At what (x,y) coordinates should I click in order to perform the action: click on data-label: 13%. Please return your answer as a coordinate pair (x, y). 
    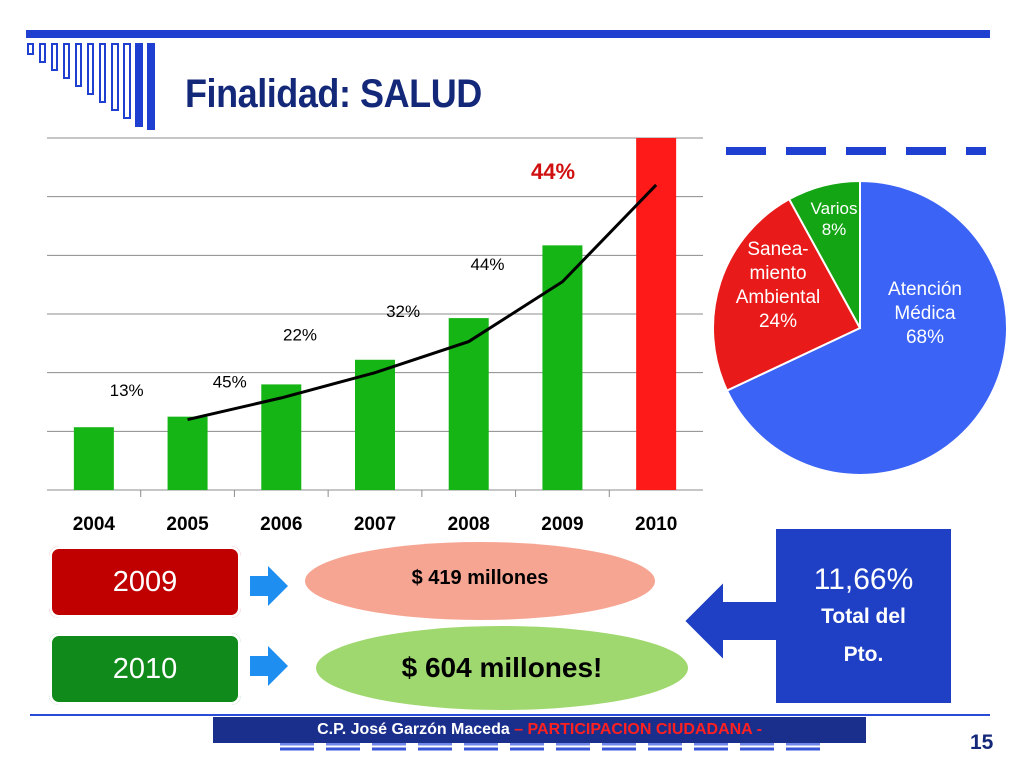
    Looking at the image, I should click on (127, 390).